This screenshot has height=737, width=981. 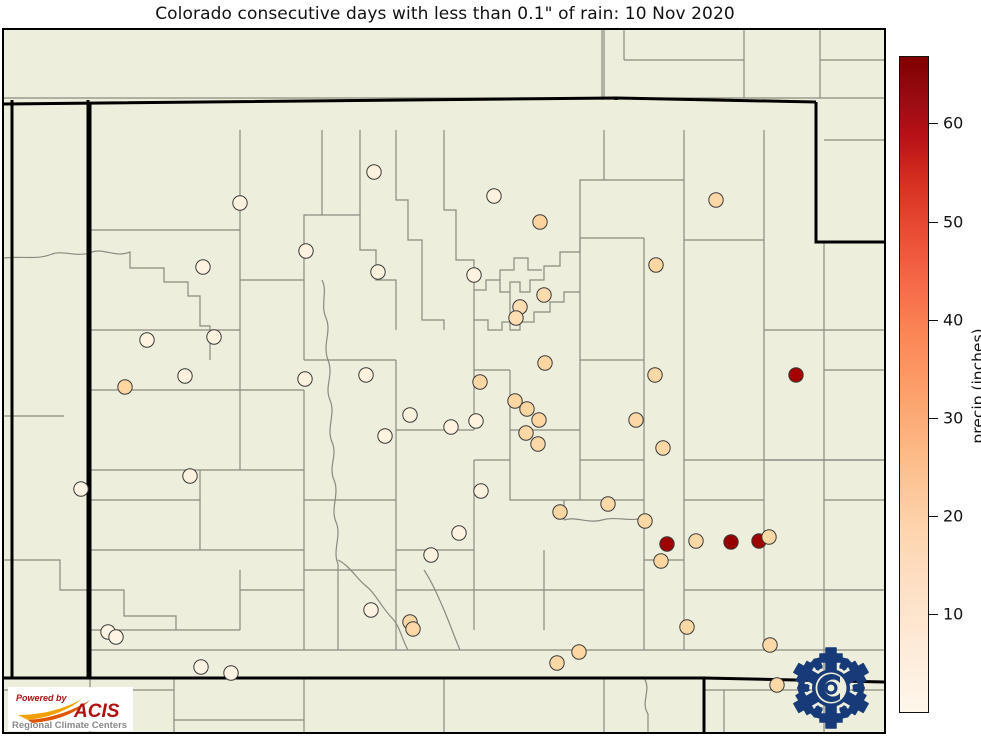 I want to click on acis-logo: Powered by ACIS Regional Climate Centers, so click(x=70, y=709).